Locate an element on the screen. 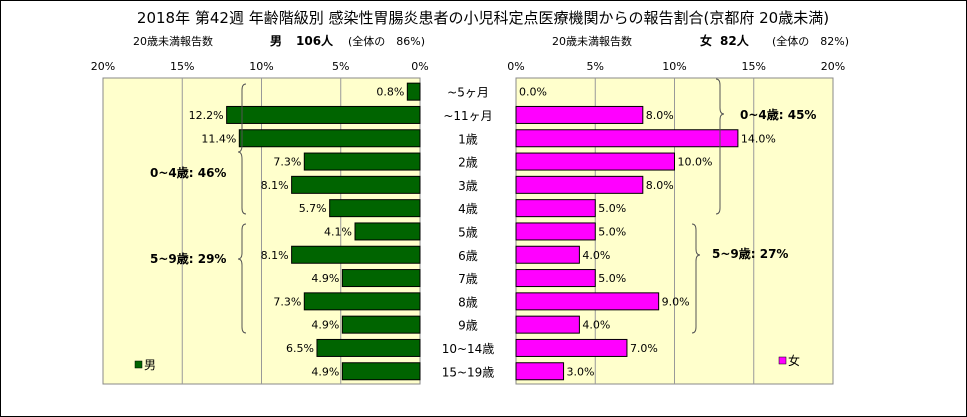  right-bar-value-label: 8.0% is located at coordinates (660, 115).